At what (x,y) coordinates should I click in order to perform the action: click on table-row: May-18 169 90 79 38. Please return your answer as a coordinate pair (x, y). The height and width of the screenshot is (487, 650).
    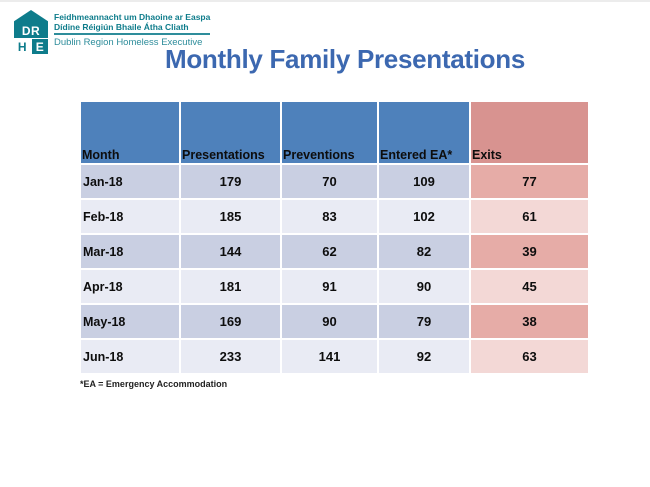
    Looking at the image, I should click on (334, 321).